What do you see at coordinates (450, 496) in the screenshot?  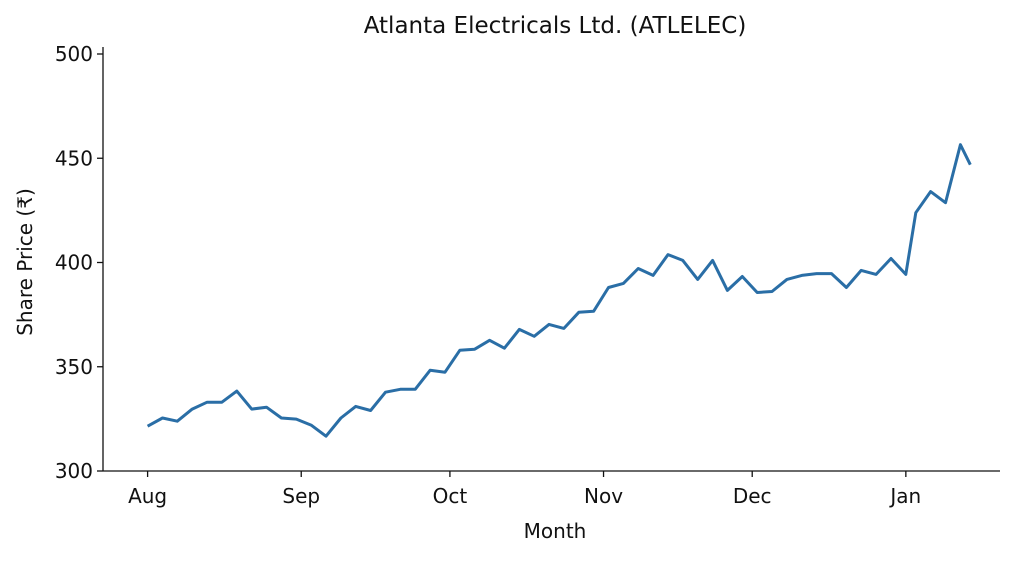 I see `x-tick-label: Oct` at bounding box center [450, 496].